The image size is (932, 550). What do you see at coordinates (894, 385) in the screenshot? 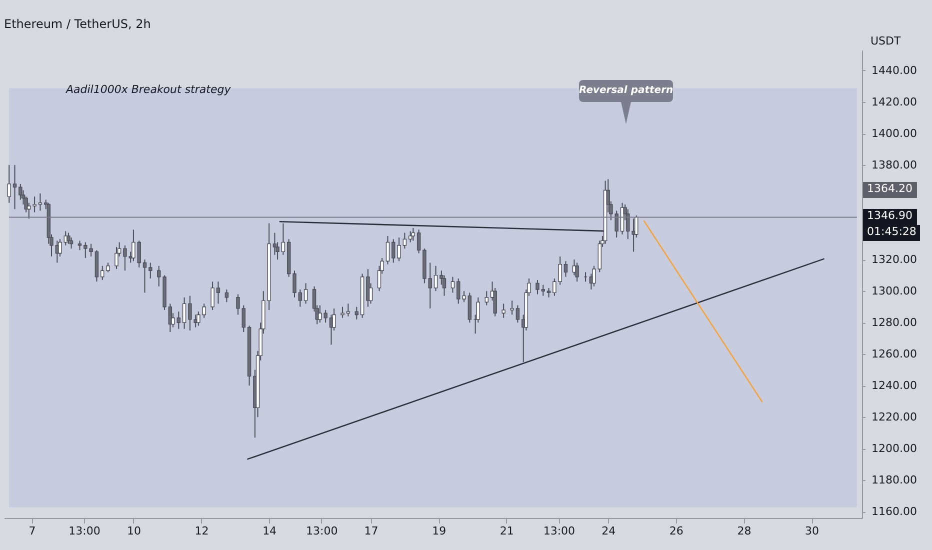
I see `y-tick-label: 1240.00` at bounding box center [894, 385].